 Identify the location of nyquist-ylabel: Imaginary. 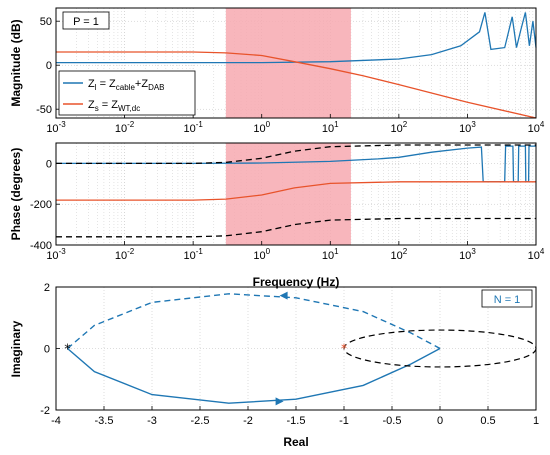
(16, 348).